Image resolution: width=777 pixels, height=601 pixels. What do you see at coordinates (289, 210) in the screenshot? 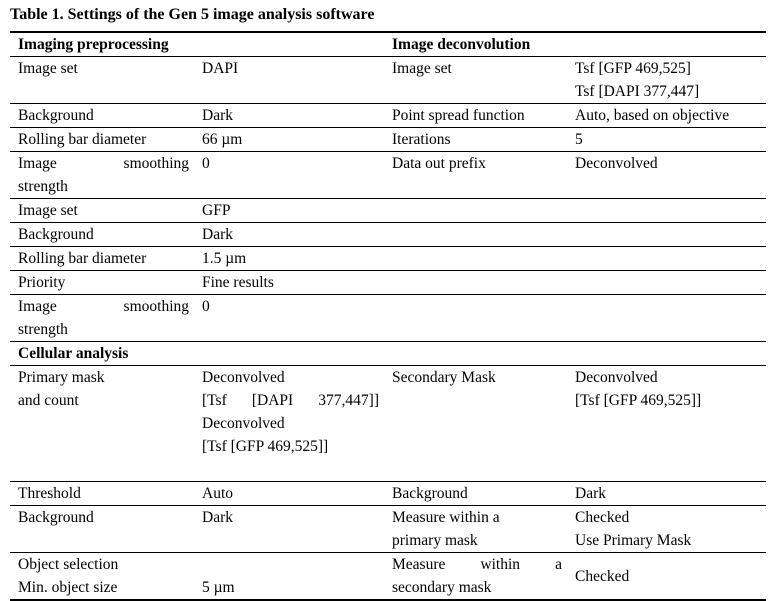
I see `cell: GFP` at bounding box center [289, 210].